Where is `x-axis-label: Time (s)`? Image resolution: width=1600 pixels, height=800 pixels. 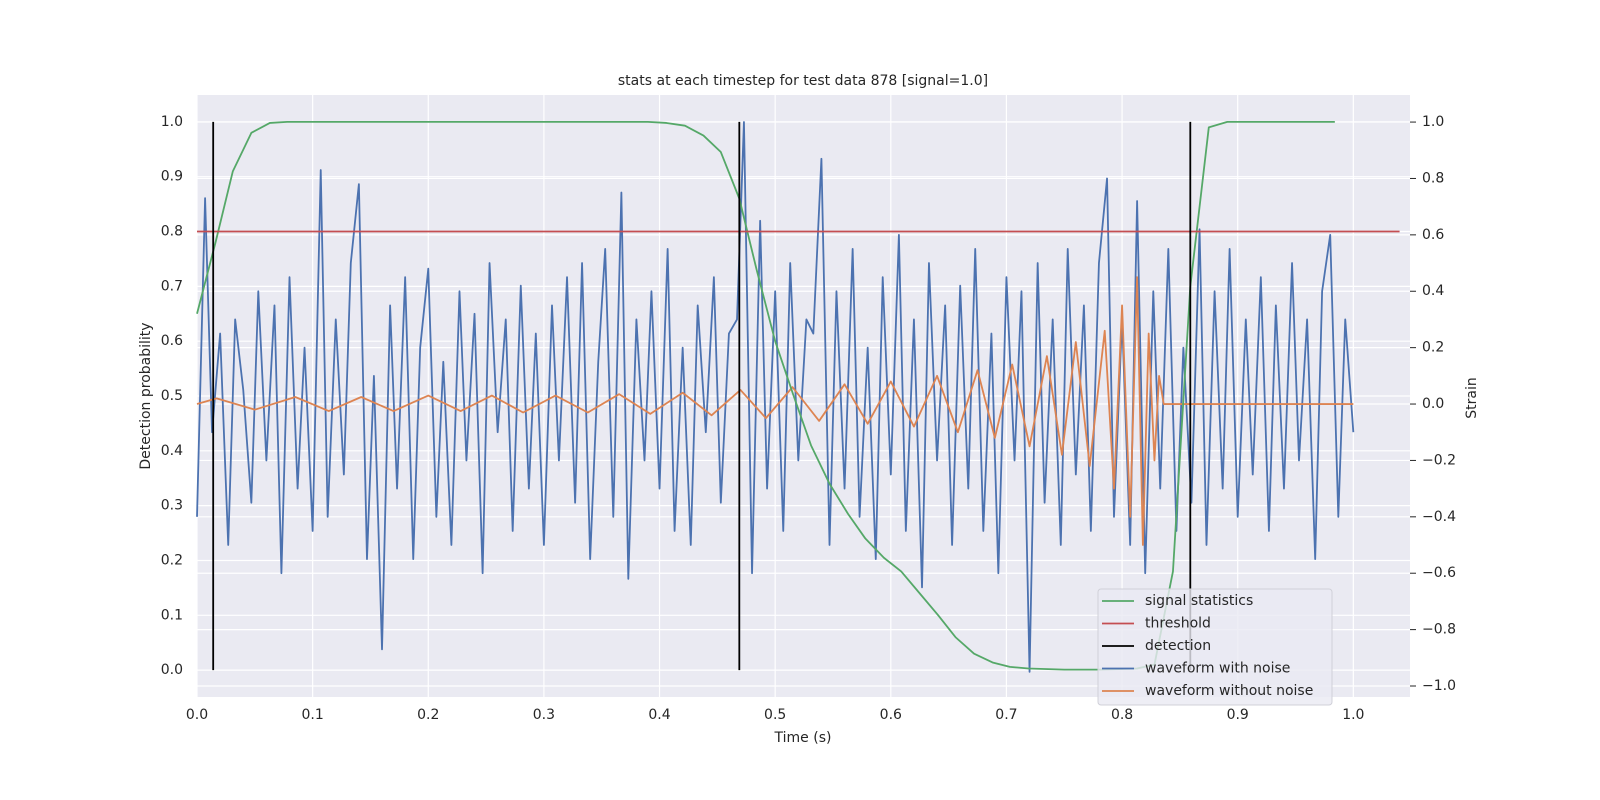 x-axis-label: Time (s) is located at coordinates (803, 738).